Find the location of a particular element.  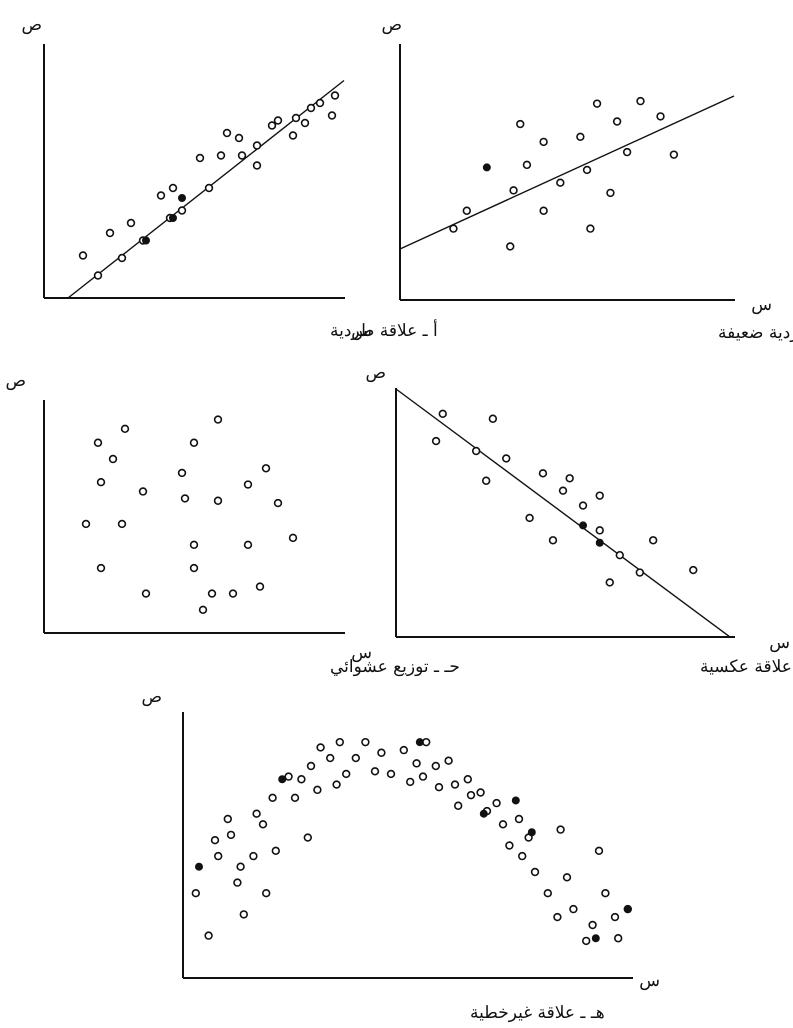

panel-a-caption: أ ـ علاقة طردية is located at coordinates (384, 330).